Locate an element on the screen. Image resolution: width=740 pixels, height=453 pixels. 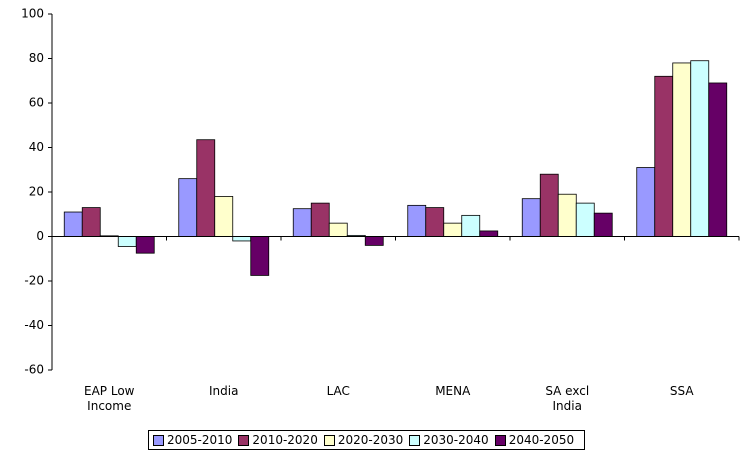
y-tick-label: 60 is located at coordinates (36, 103).